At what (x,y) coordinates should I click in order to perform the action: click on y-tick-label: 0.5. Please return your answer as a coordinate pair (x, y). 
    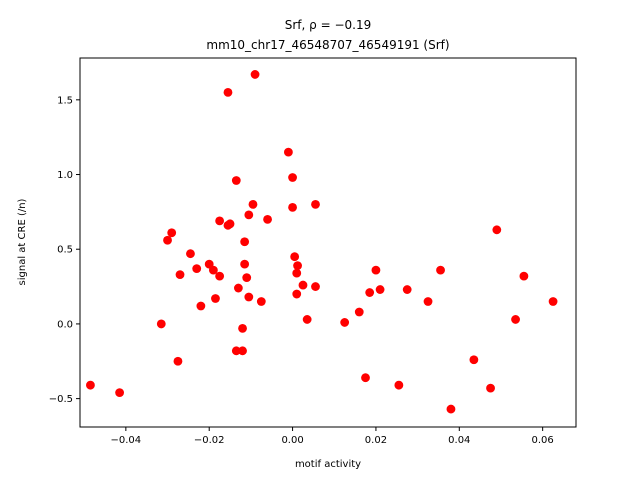
    Looking at the image, I should click on (65, 250).